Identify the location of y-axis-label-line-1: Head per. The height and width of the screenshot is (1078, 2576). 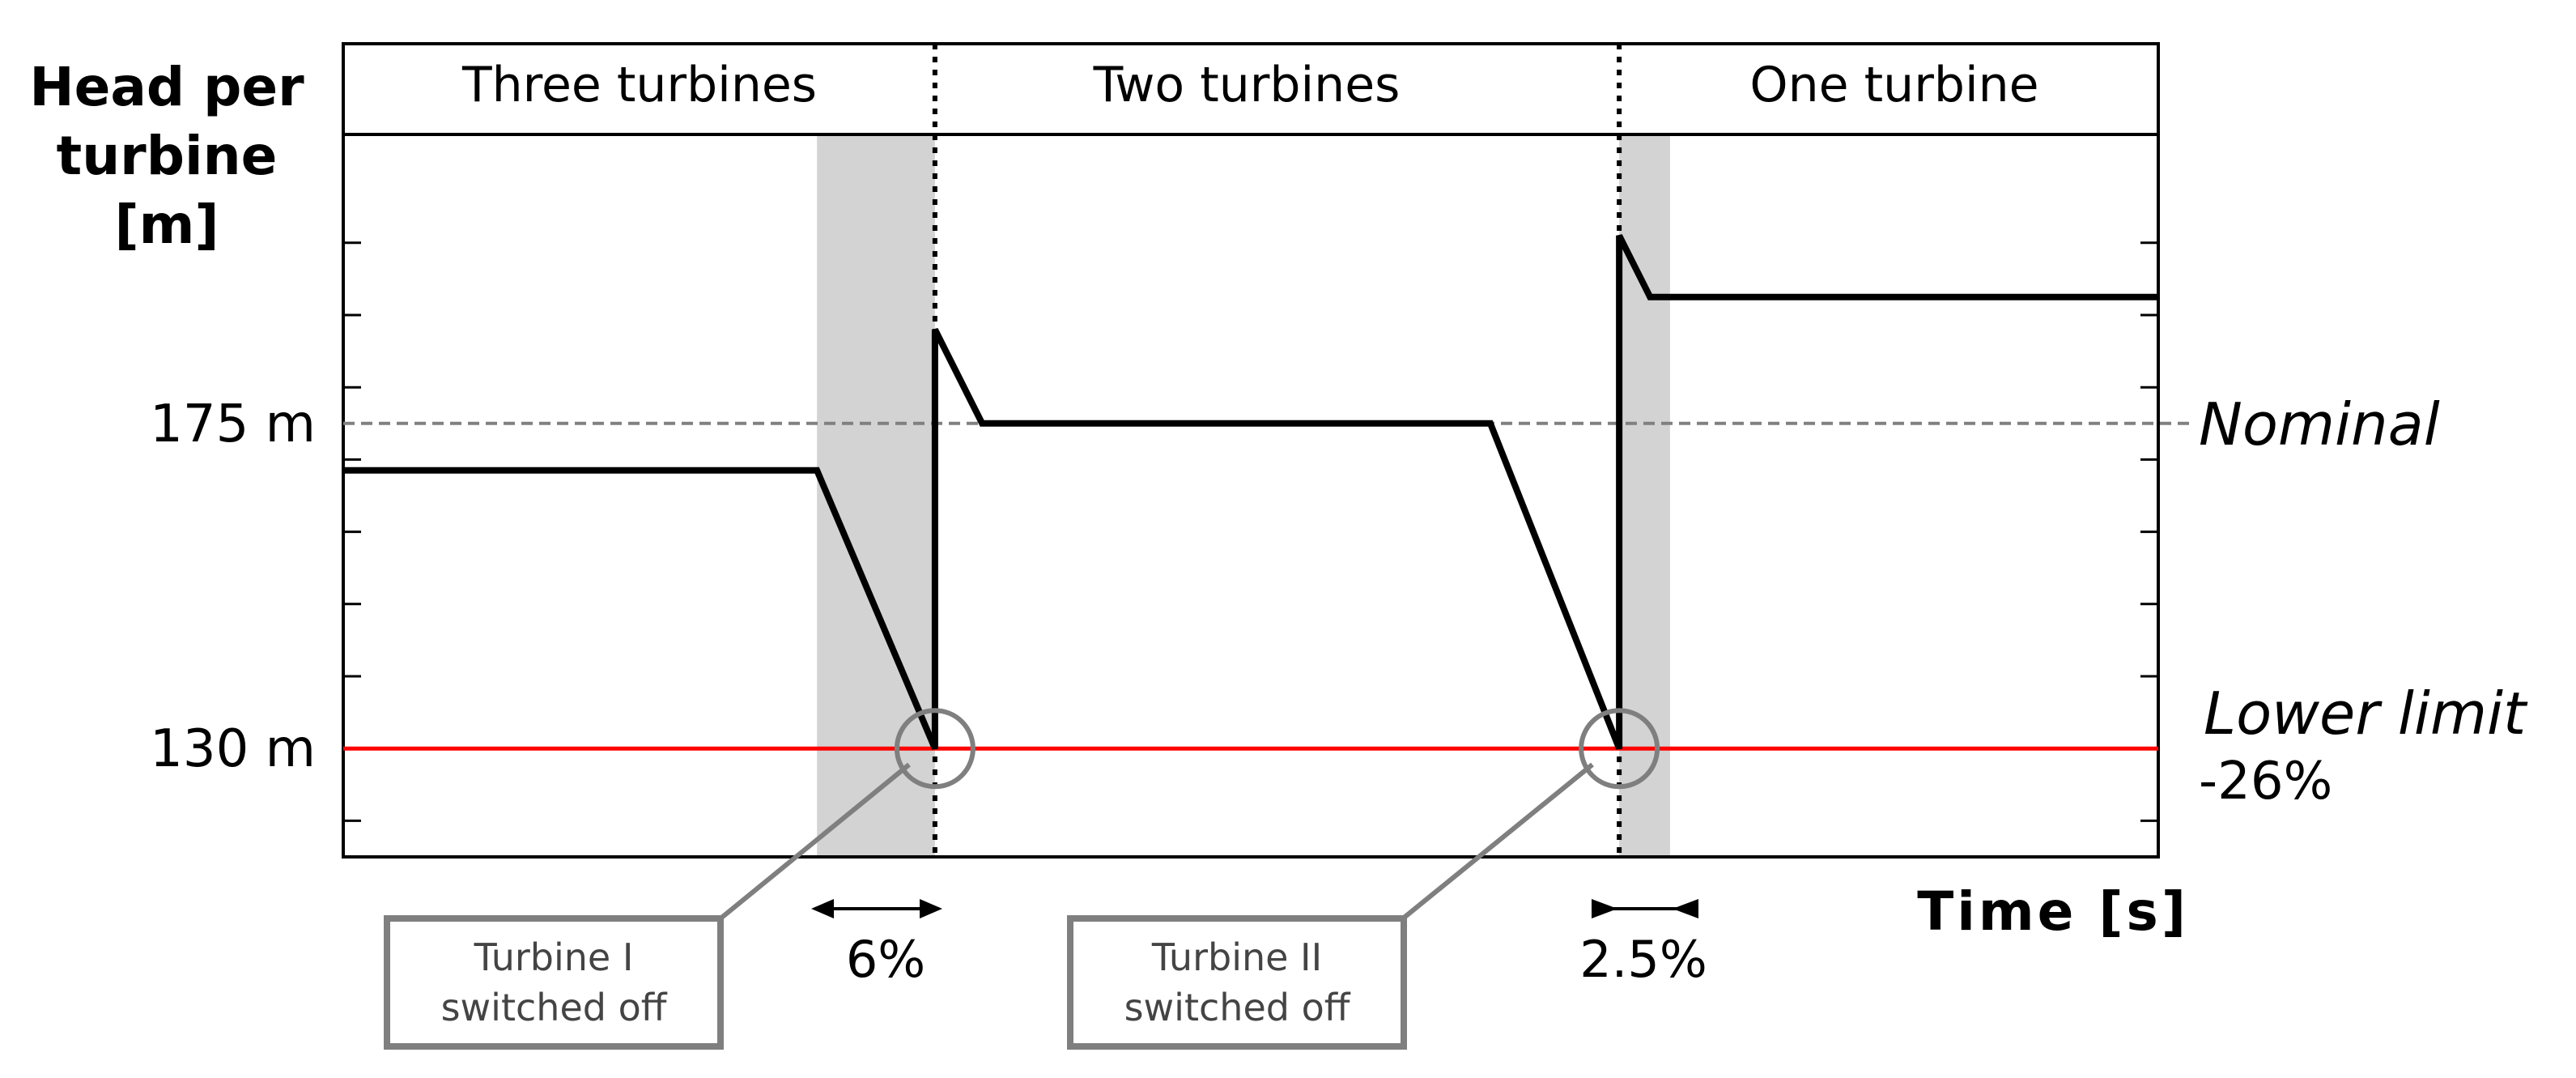
(167, 87).